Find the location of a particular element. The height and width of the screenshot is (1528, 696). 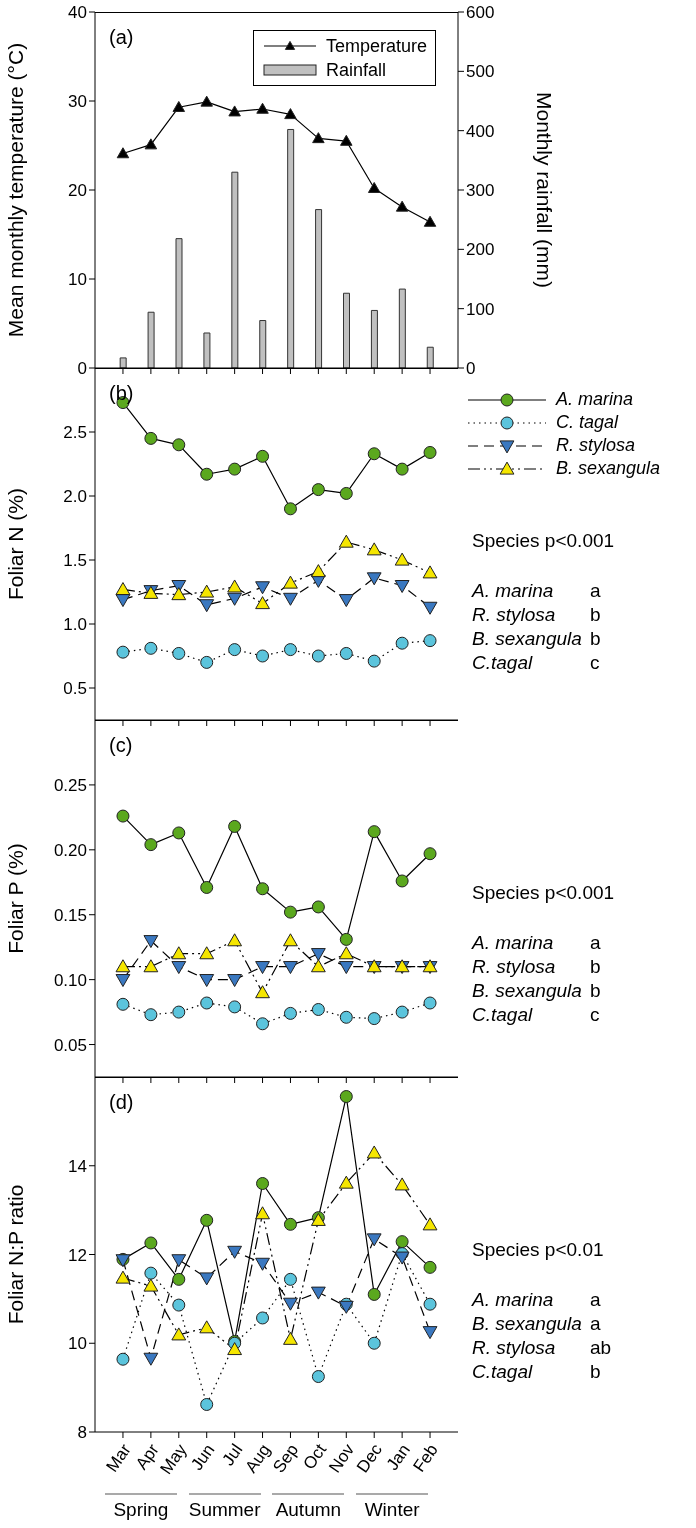

y-tick-label: 14 is located at coordinates (77, 1166).